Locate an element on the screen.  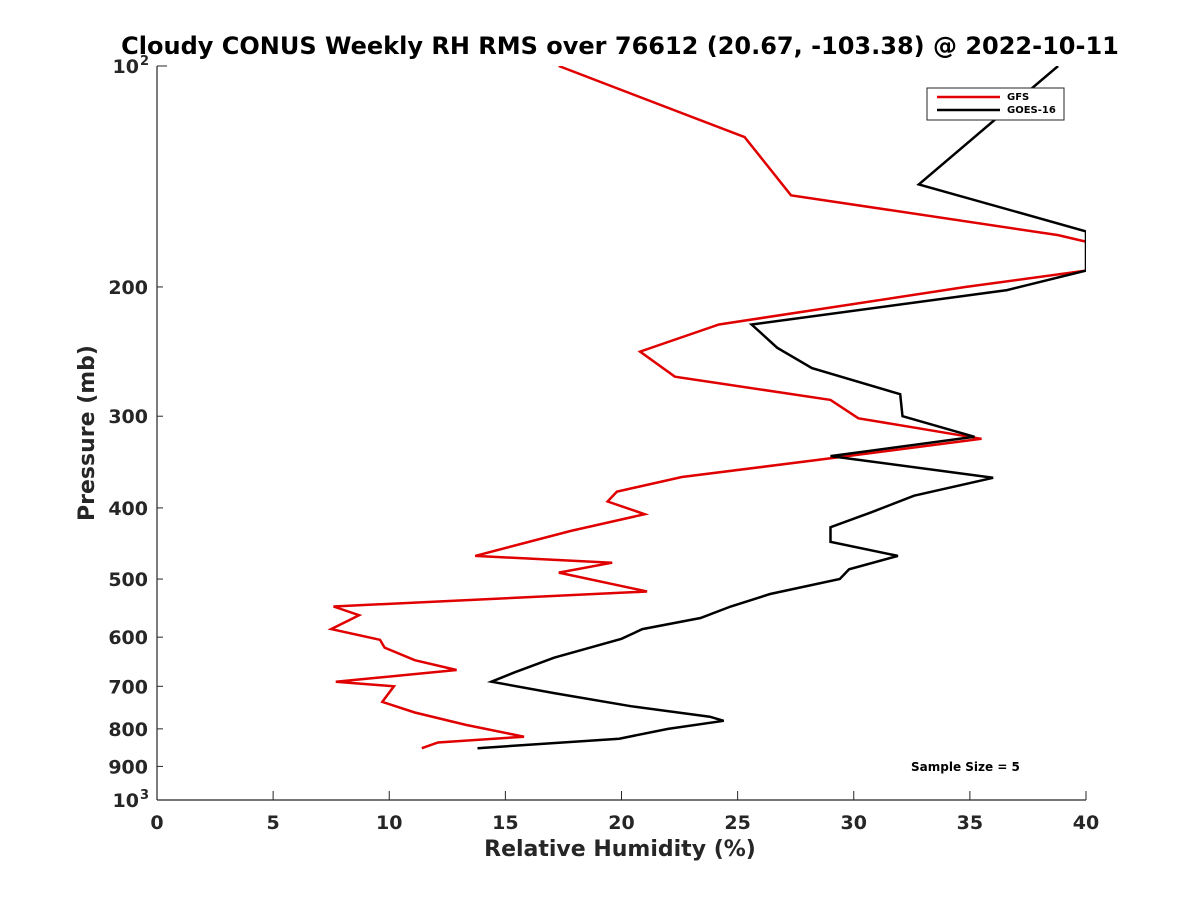
x-tick-label: 40 is located at coordinates (1086, 823).